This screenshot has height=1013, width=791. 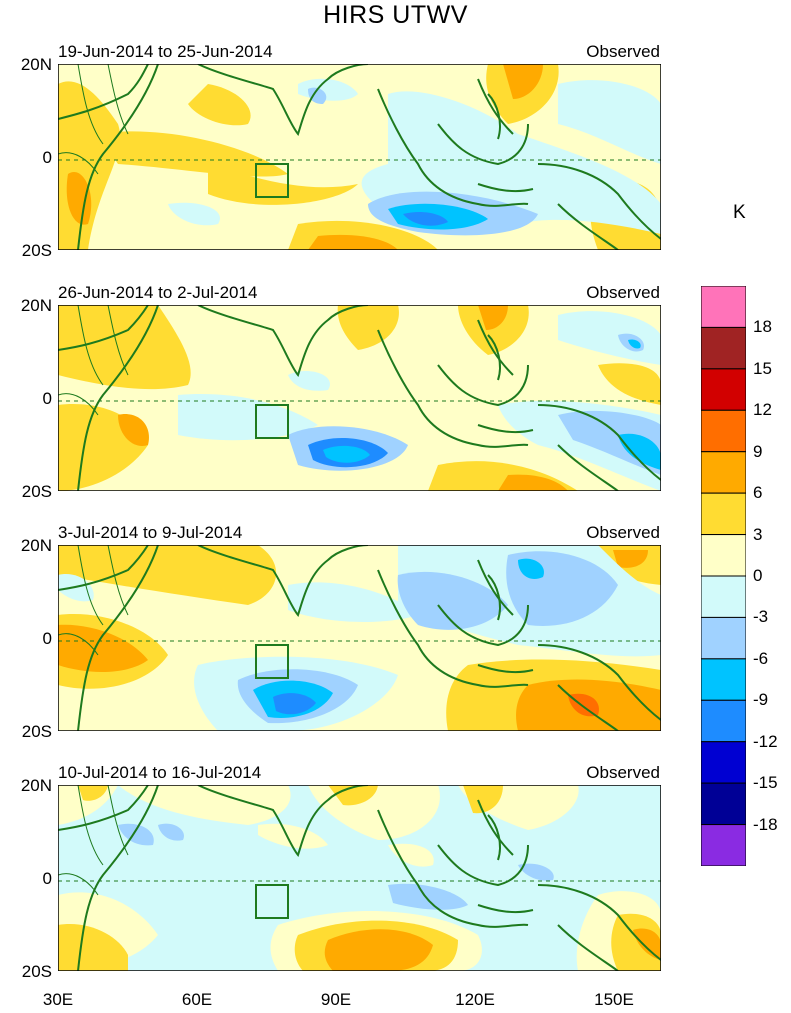 I want to click on colorbar-tick-label: -6, so click(x=761, y=658).